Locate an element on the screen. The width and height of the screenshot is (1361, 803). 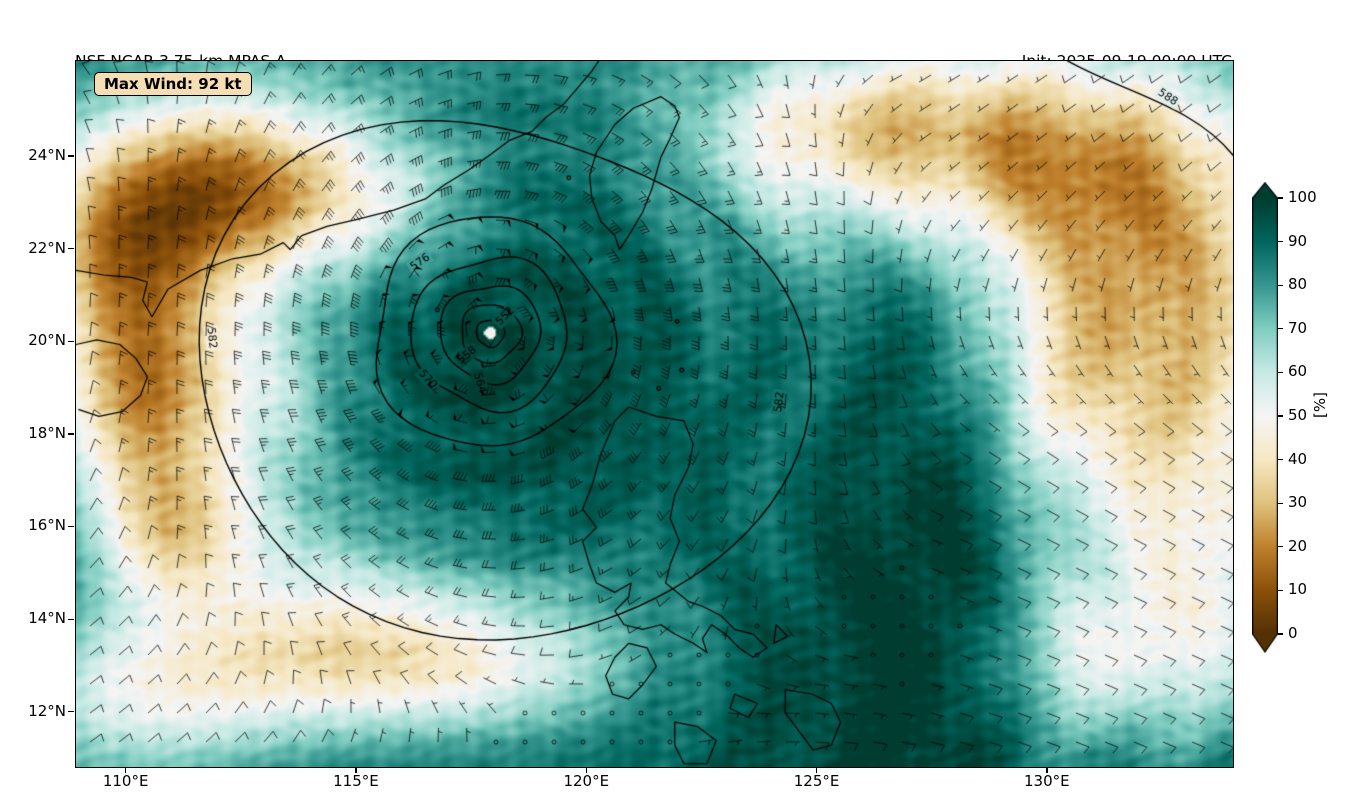
colorbar-tick-label: 10 is located at coordinates (1298, 589).